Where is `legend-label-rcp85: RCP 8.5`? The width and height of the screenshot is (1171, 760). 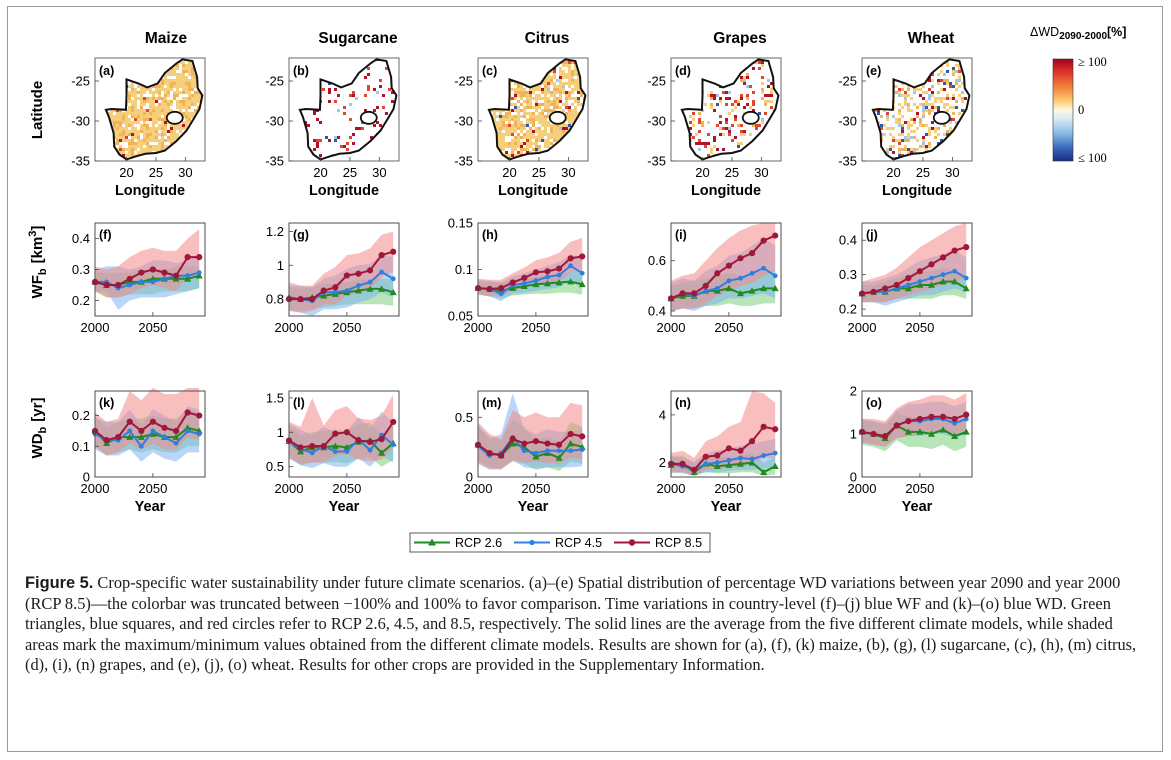 legend-label-rcp85: RCP 8.5 is located at coordinates (678, 543).